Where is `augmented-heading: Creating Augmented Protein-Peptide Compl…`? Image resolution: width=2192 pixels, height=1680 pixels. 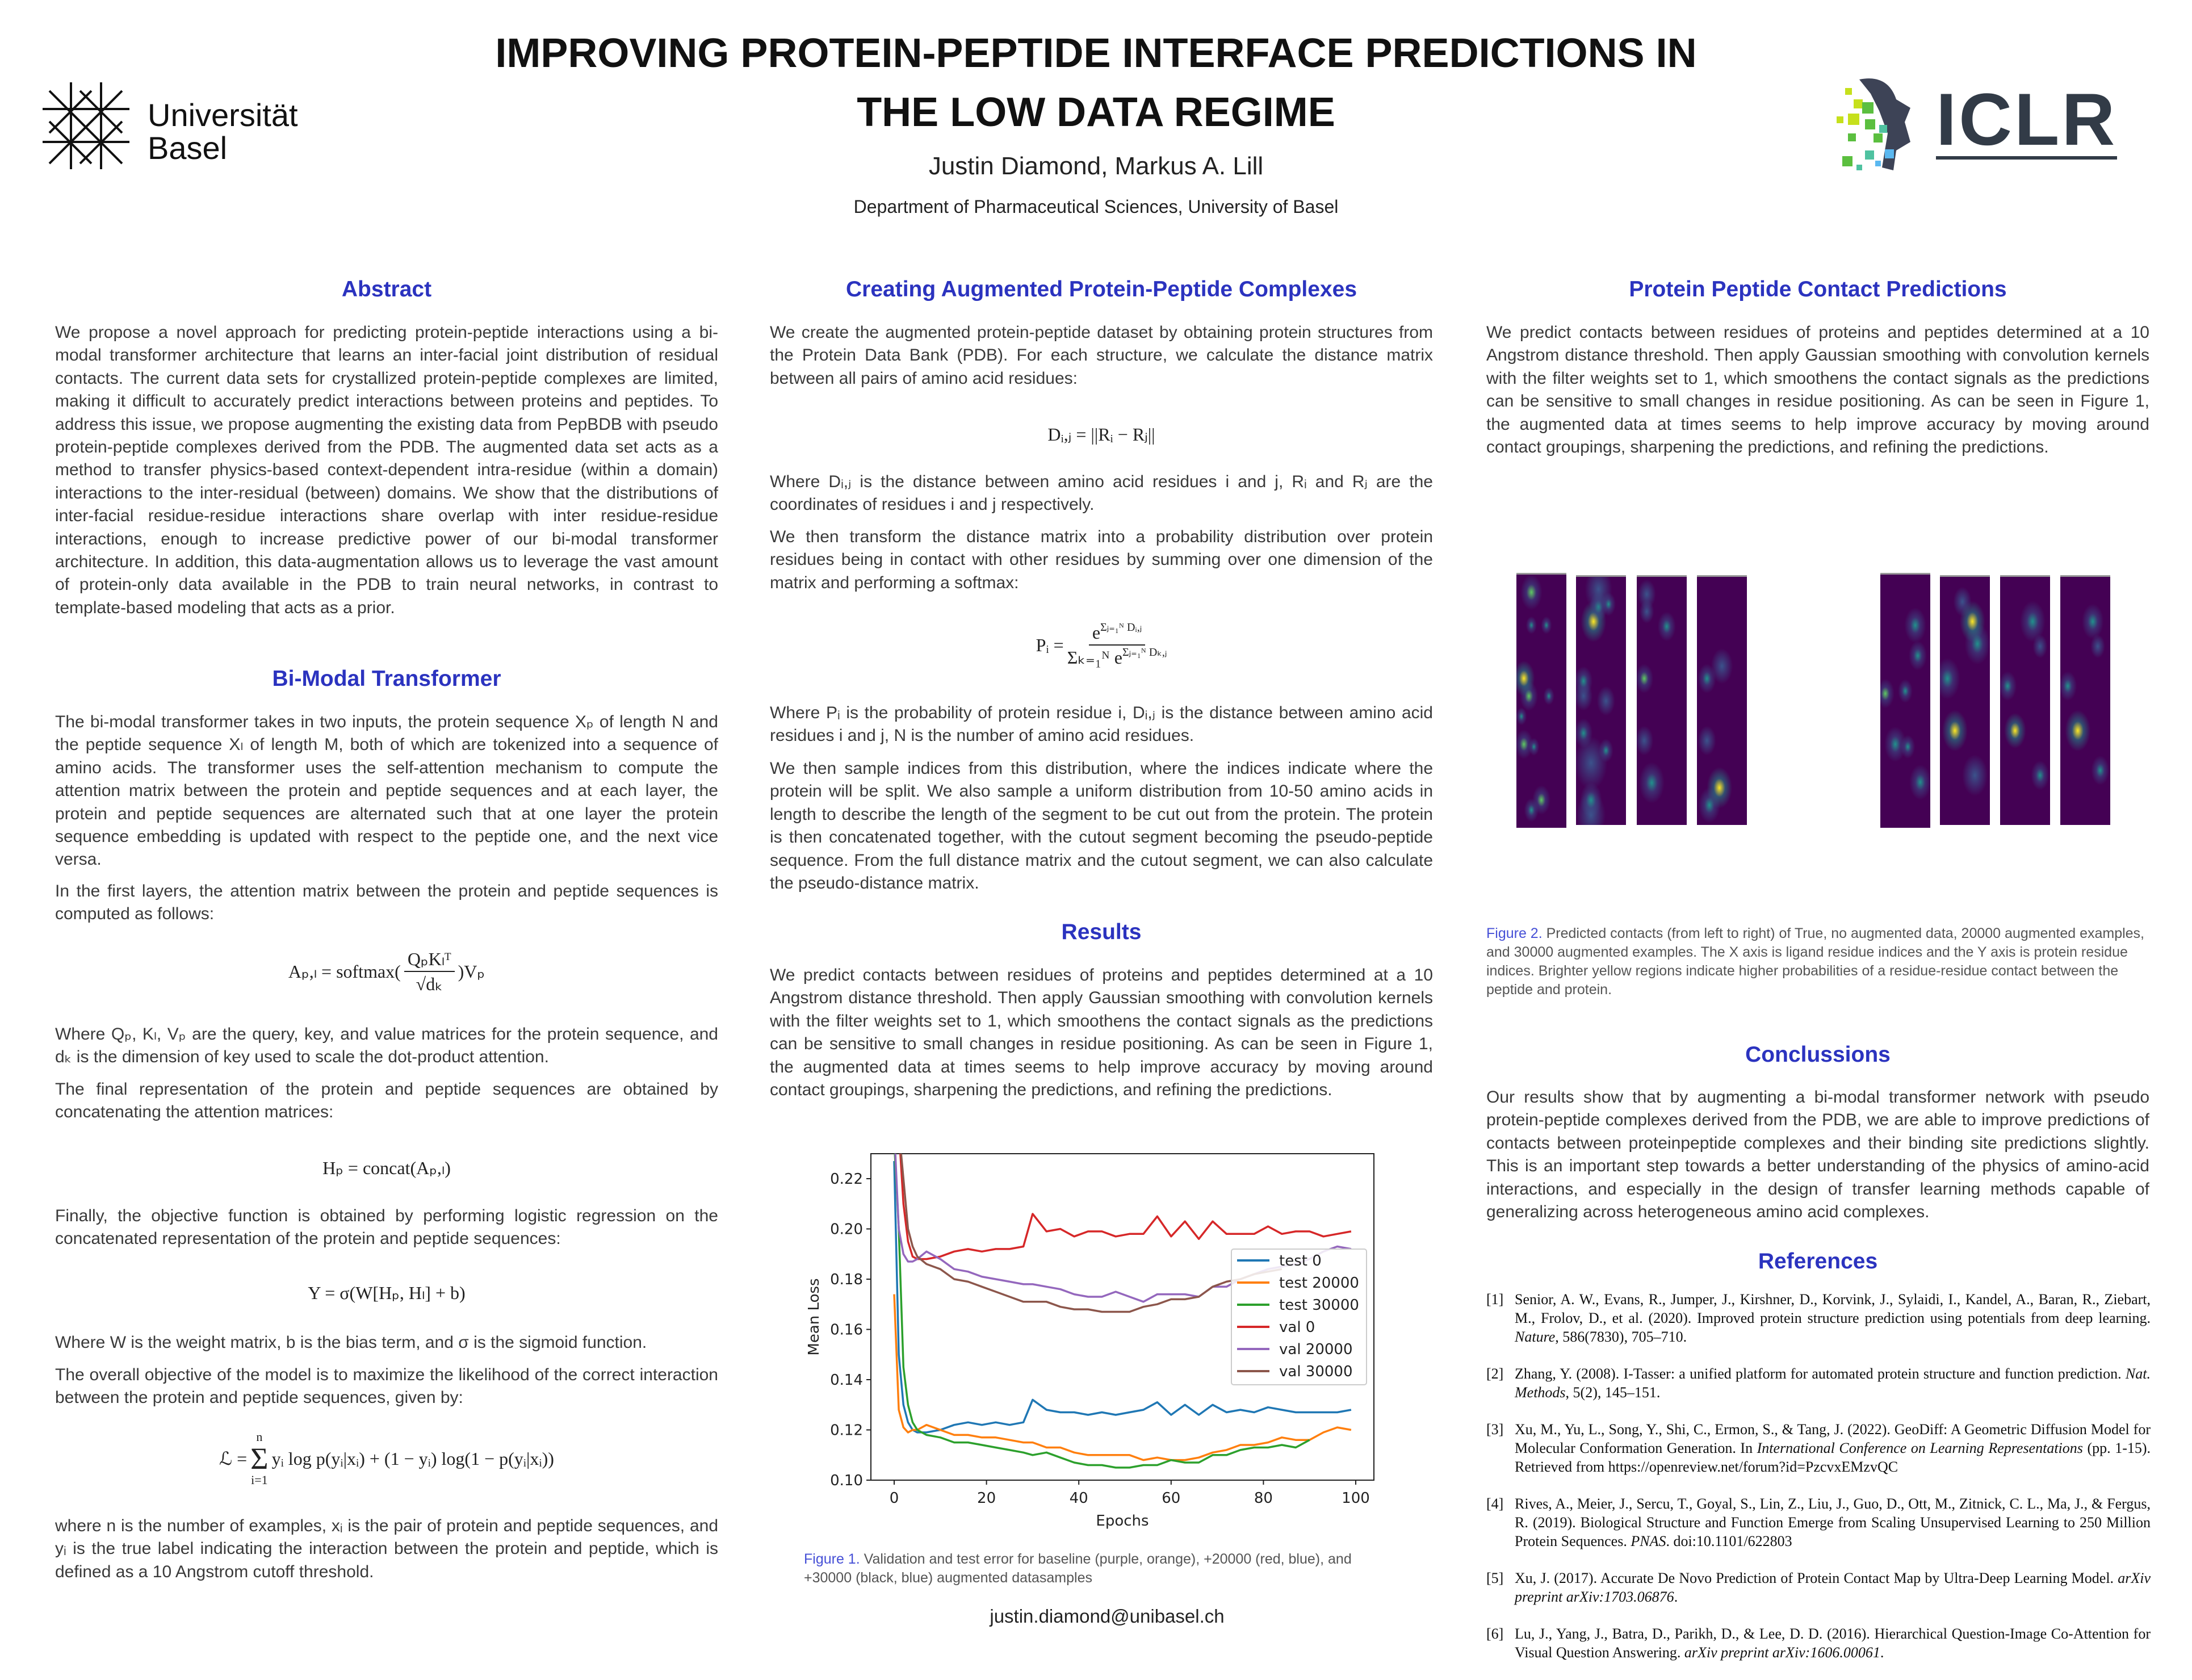 augmented-heading: Creating Augmented Protein-Peptide Compl… is located at coordinates (1101, 289).